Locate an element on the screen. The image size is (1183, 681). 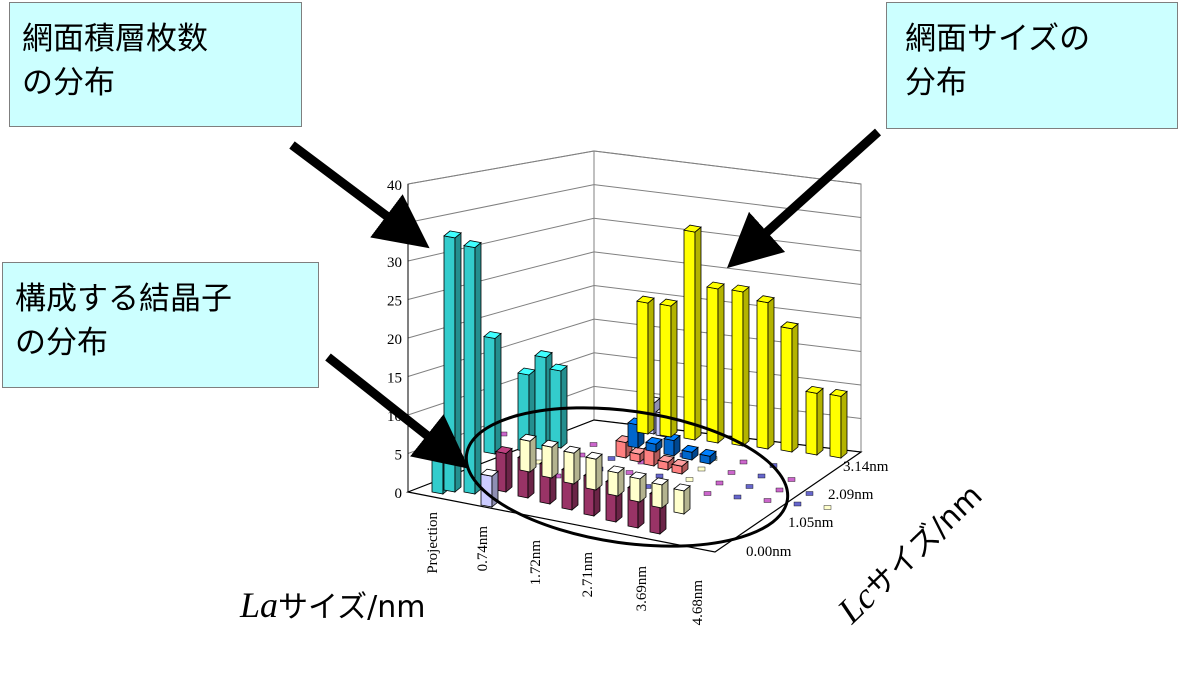
z-tick-label: 40 is located at coordinates (394, 186).